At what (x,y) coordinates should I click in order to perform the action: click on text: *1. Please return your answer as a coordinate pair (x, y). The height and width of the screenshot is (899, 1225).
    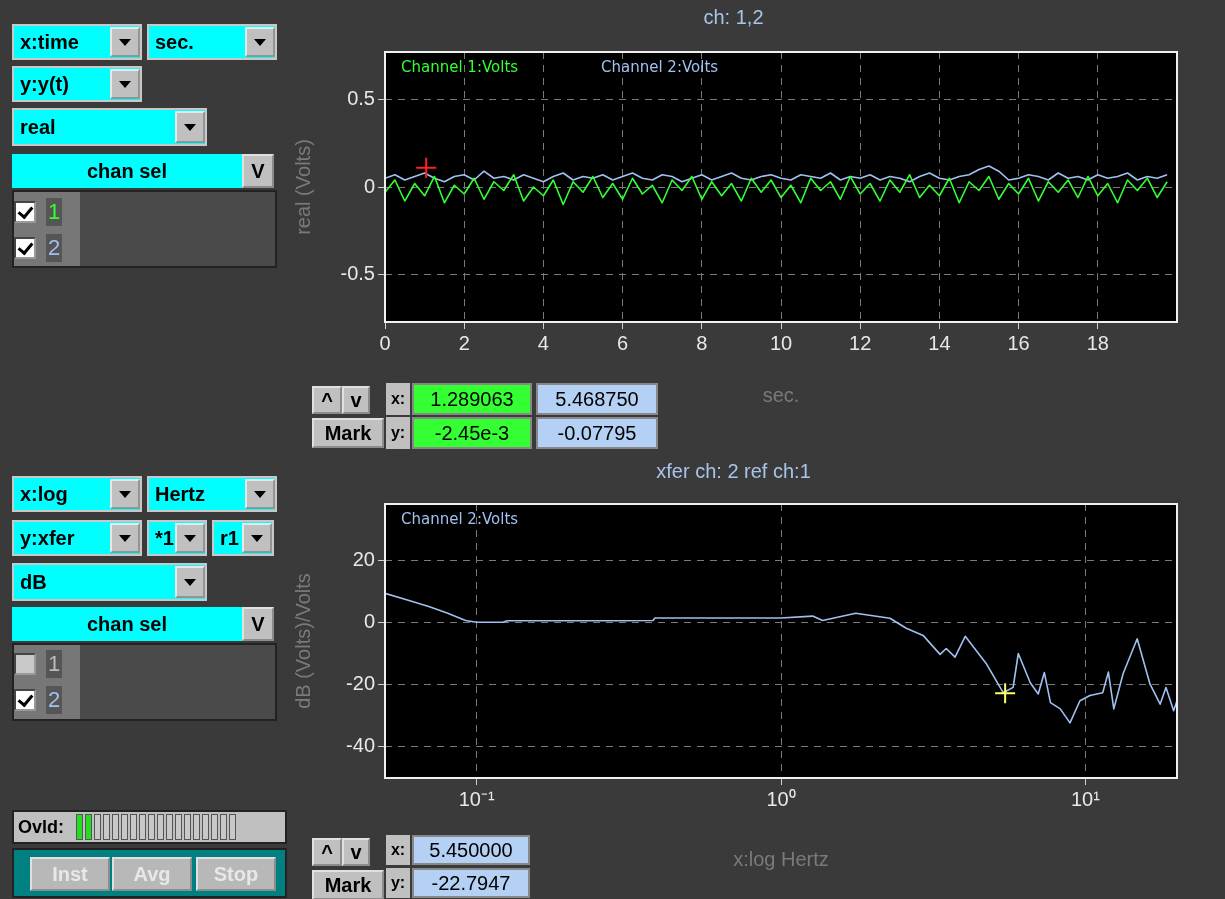
    Looking at the image, I should click on (164, 538).